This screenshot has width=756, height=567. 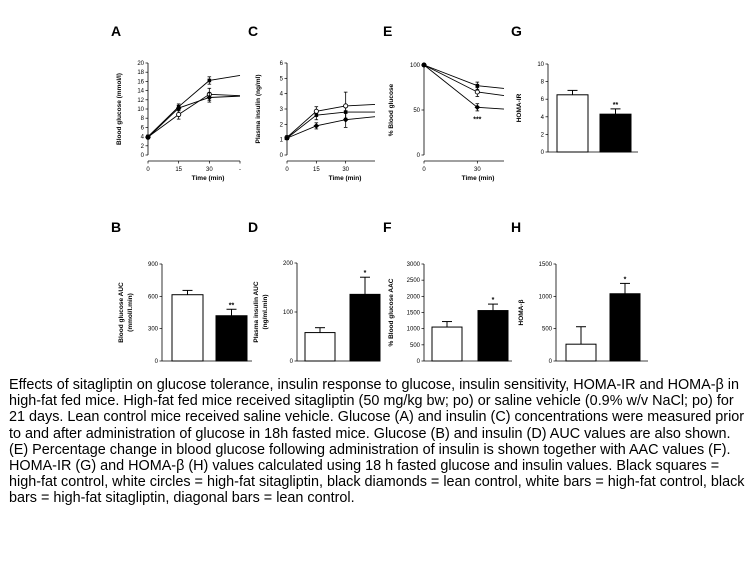 I want to click on y-axis-label-units: (mmol/l.min), so click(x=130, y=312).